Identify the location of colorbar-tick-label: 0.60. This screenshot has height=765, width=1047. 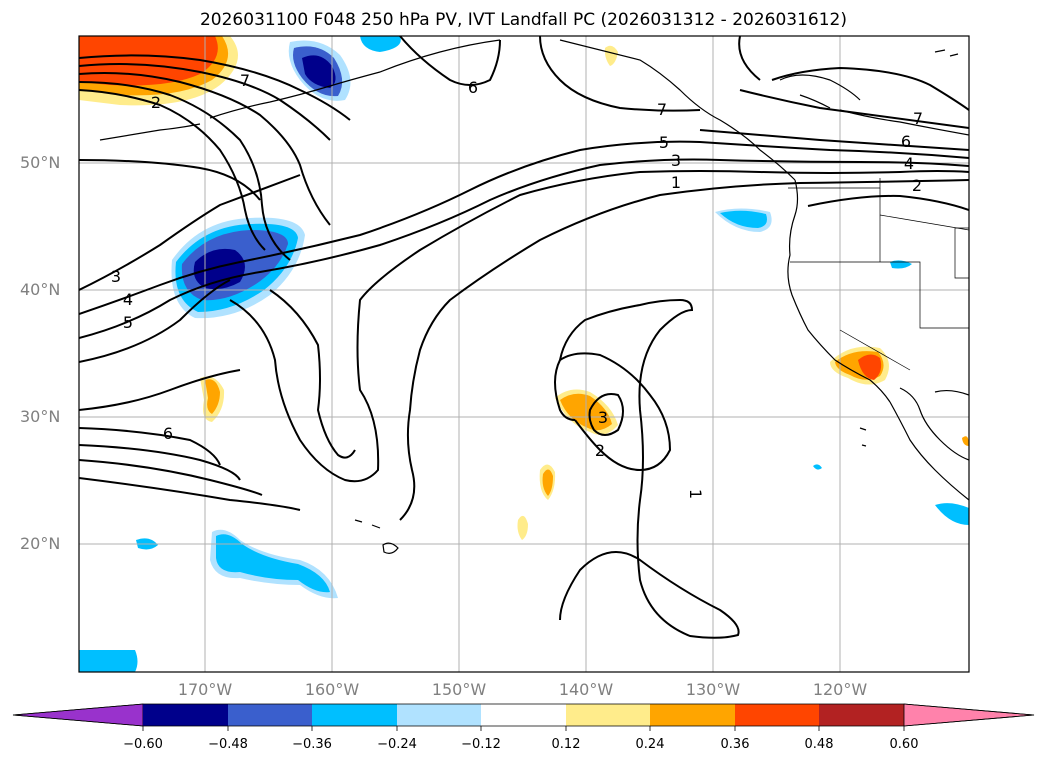
(904, 744).